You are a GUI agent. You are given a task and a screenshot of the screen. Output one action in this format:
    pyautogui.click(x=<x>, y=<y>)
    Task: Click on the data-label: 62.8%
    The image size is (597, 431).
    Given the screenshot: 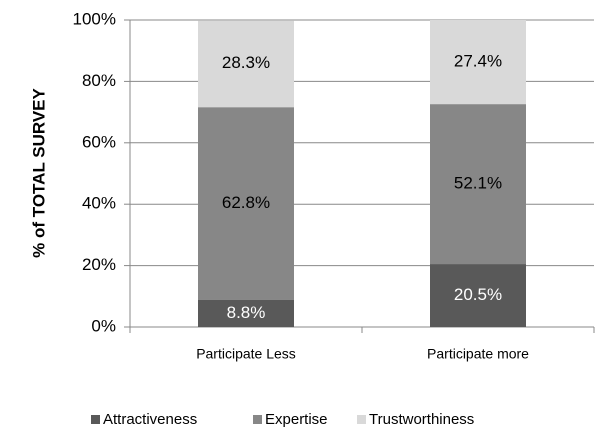 What is the action you would take?
    pyautogui.click(x=246, y=202)
    